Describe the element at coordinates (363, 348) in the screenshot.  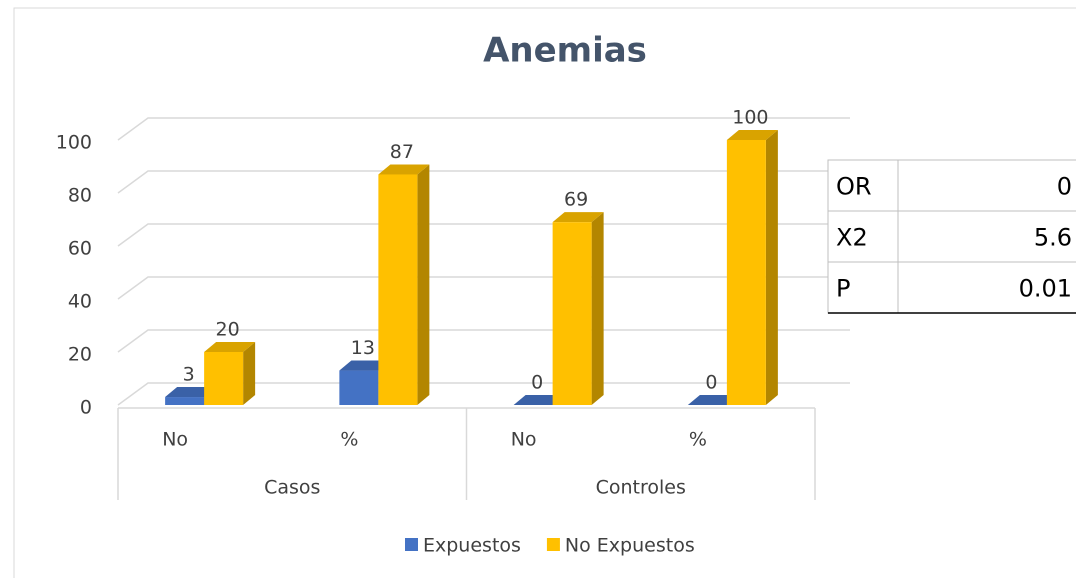
I see `data-label: 13` at that location.